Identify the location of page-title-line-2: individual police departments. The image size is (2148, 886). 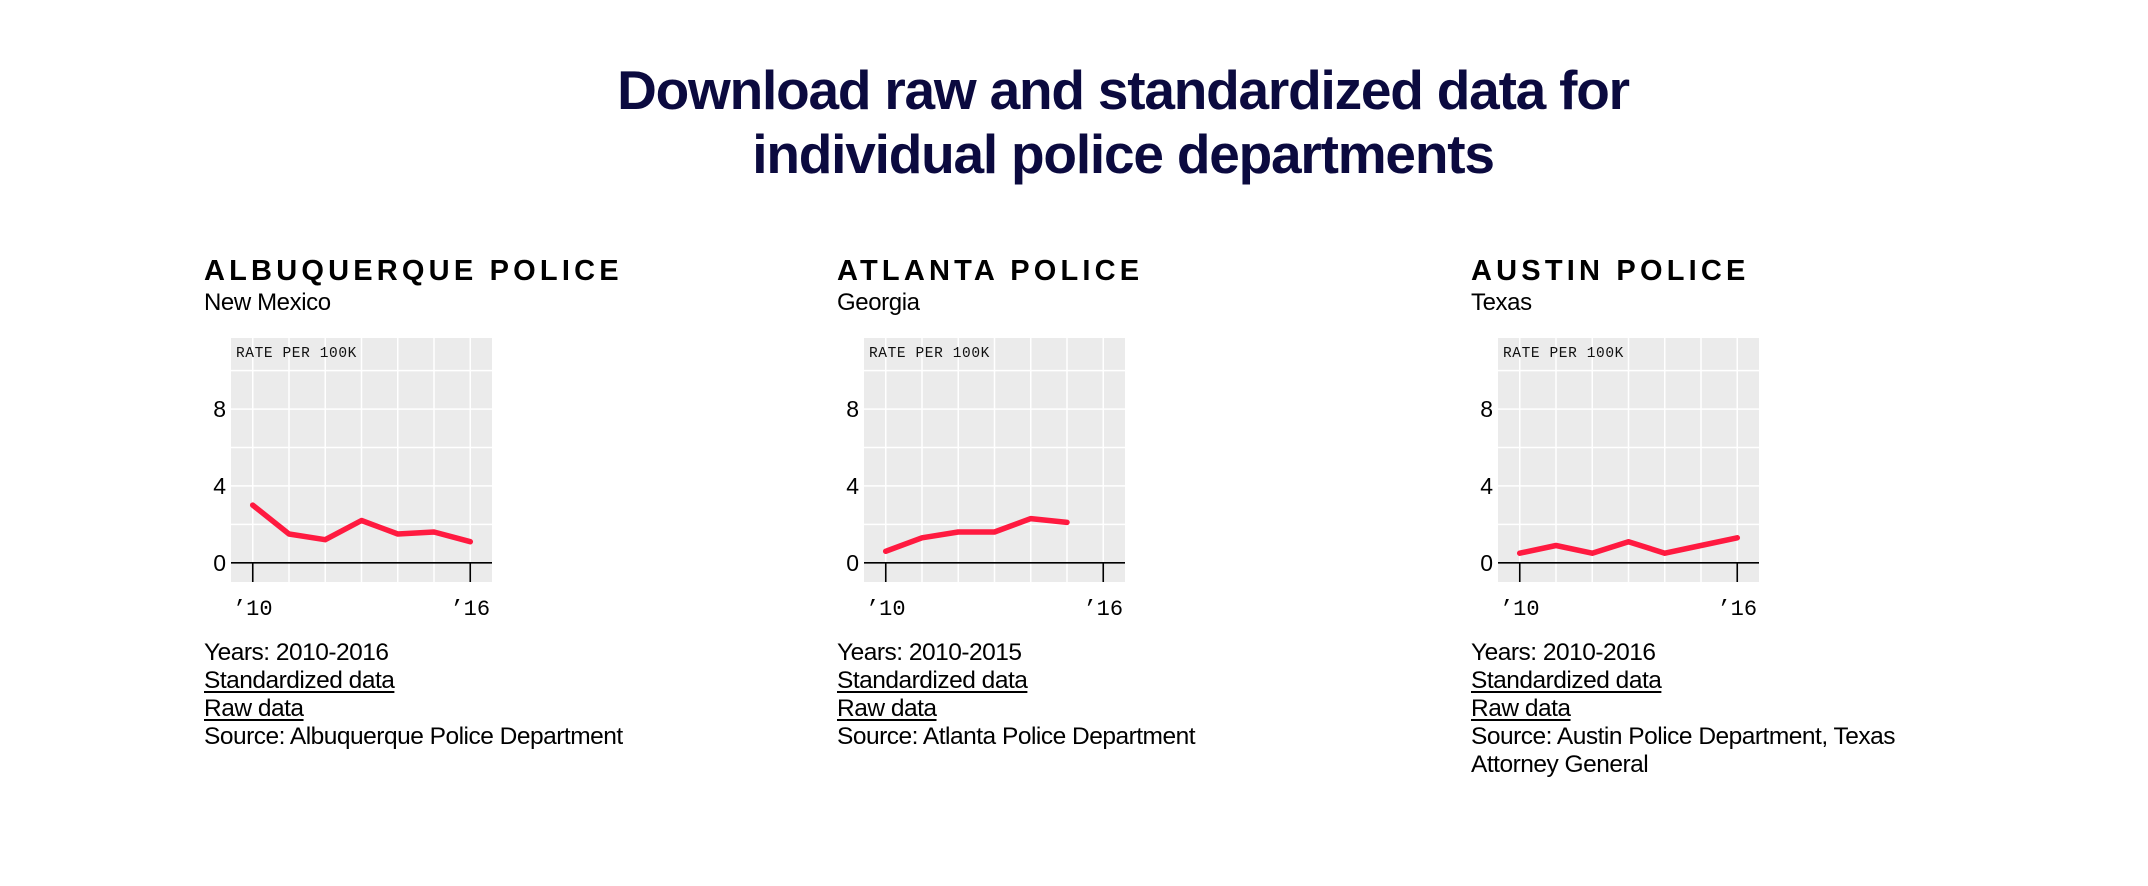
(1123, 154).